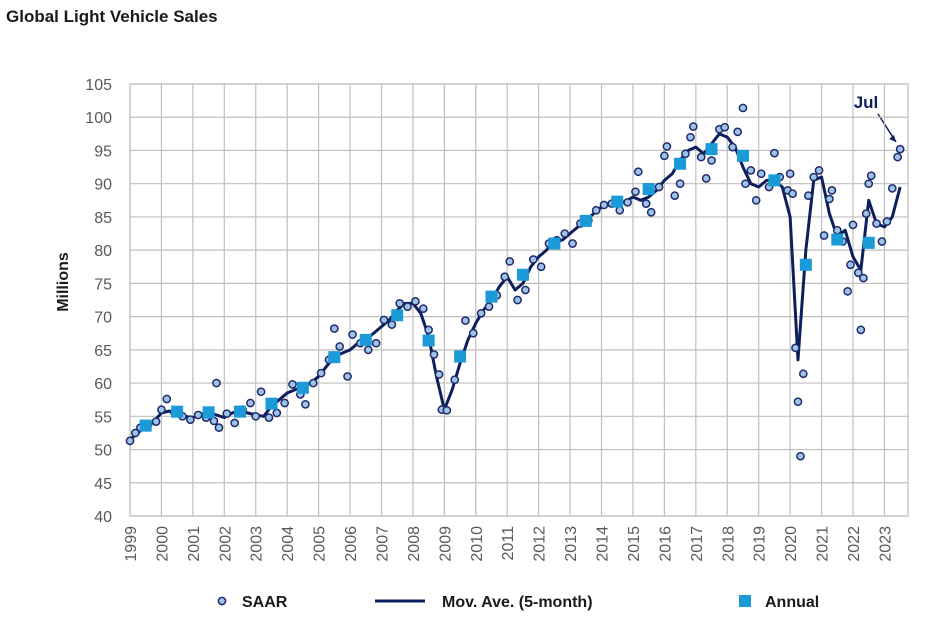  What do you see at coordinates (103, 284) in the screenshot?
I see `y-tick-label: 75` at bounding box center [103, 284].